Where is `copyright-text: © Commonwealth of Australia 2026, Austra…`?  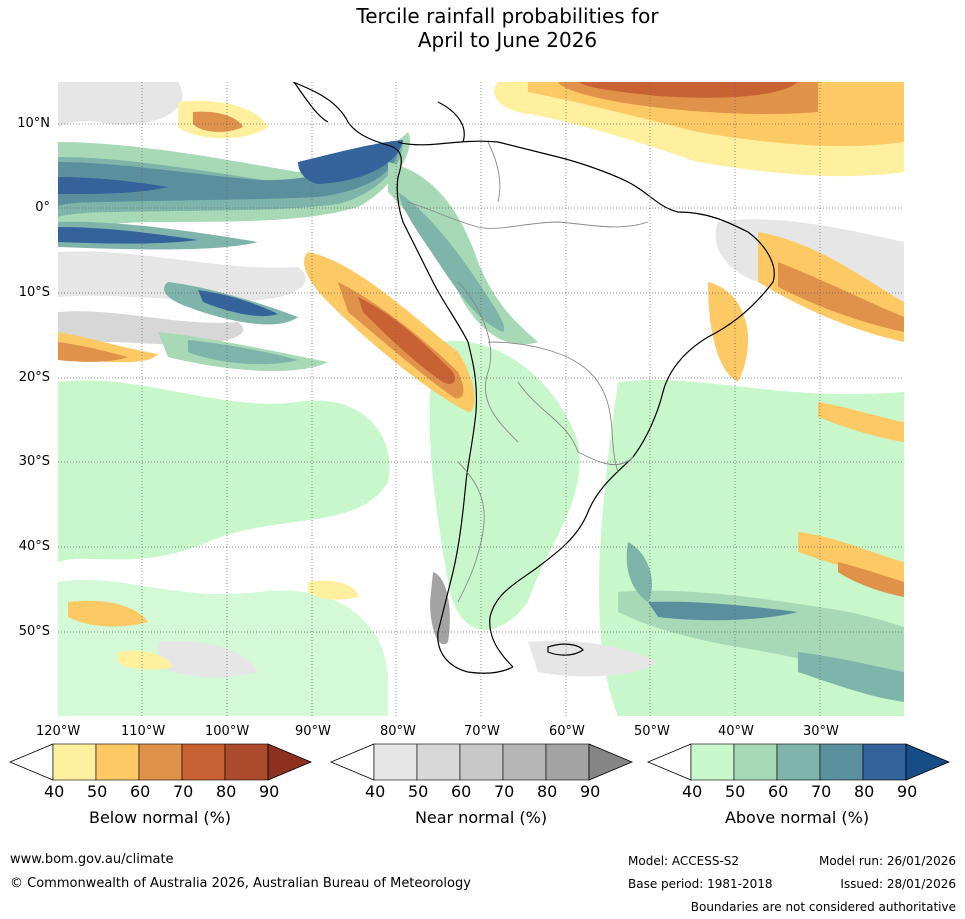
copyright-text: © Commonwealth of Australia 2026, Austra… is located at coordinates (240, 883).